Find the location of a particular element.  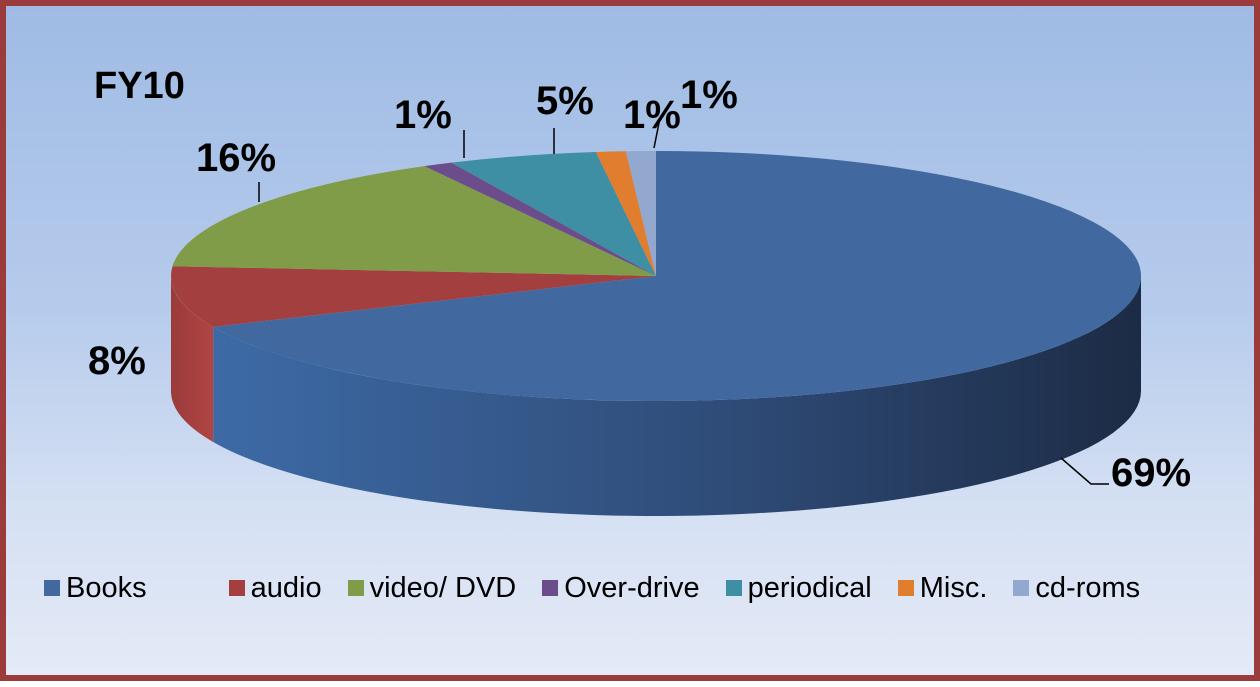

slice-audio is located at coordinates (413, 296).